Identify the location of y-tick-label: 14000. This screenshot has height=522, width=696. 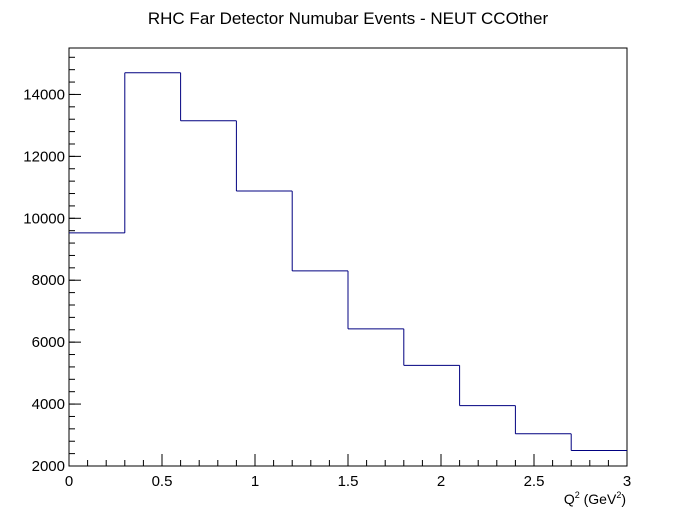
(44, 94).